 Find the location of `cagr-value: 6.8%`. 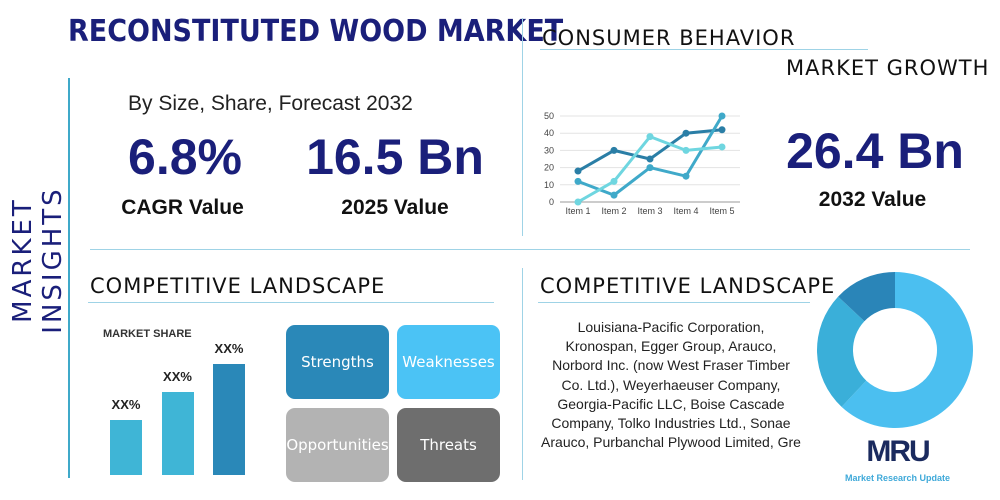

cagr-value: 6.8% is located at coordinates (185, 157).